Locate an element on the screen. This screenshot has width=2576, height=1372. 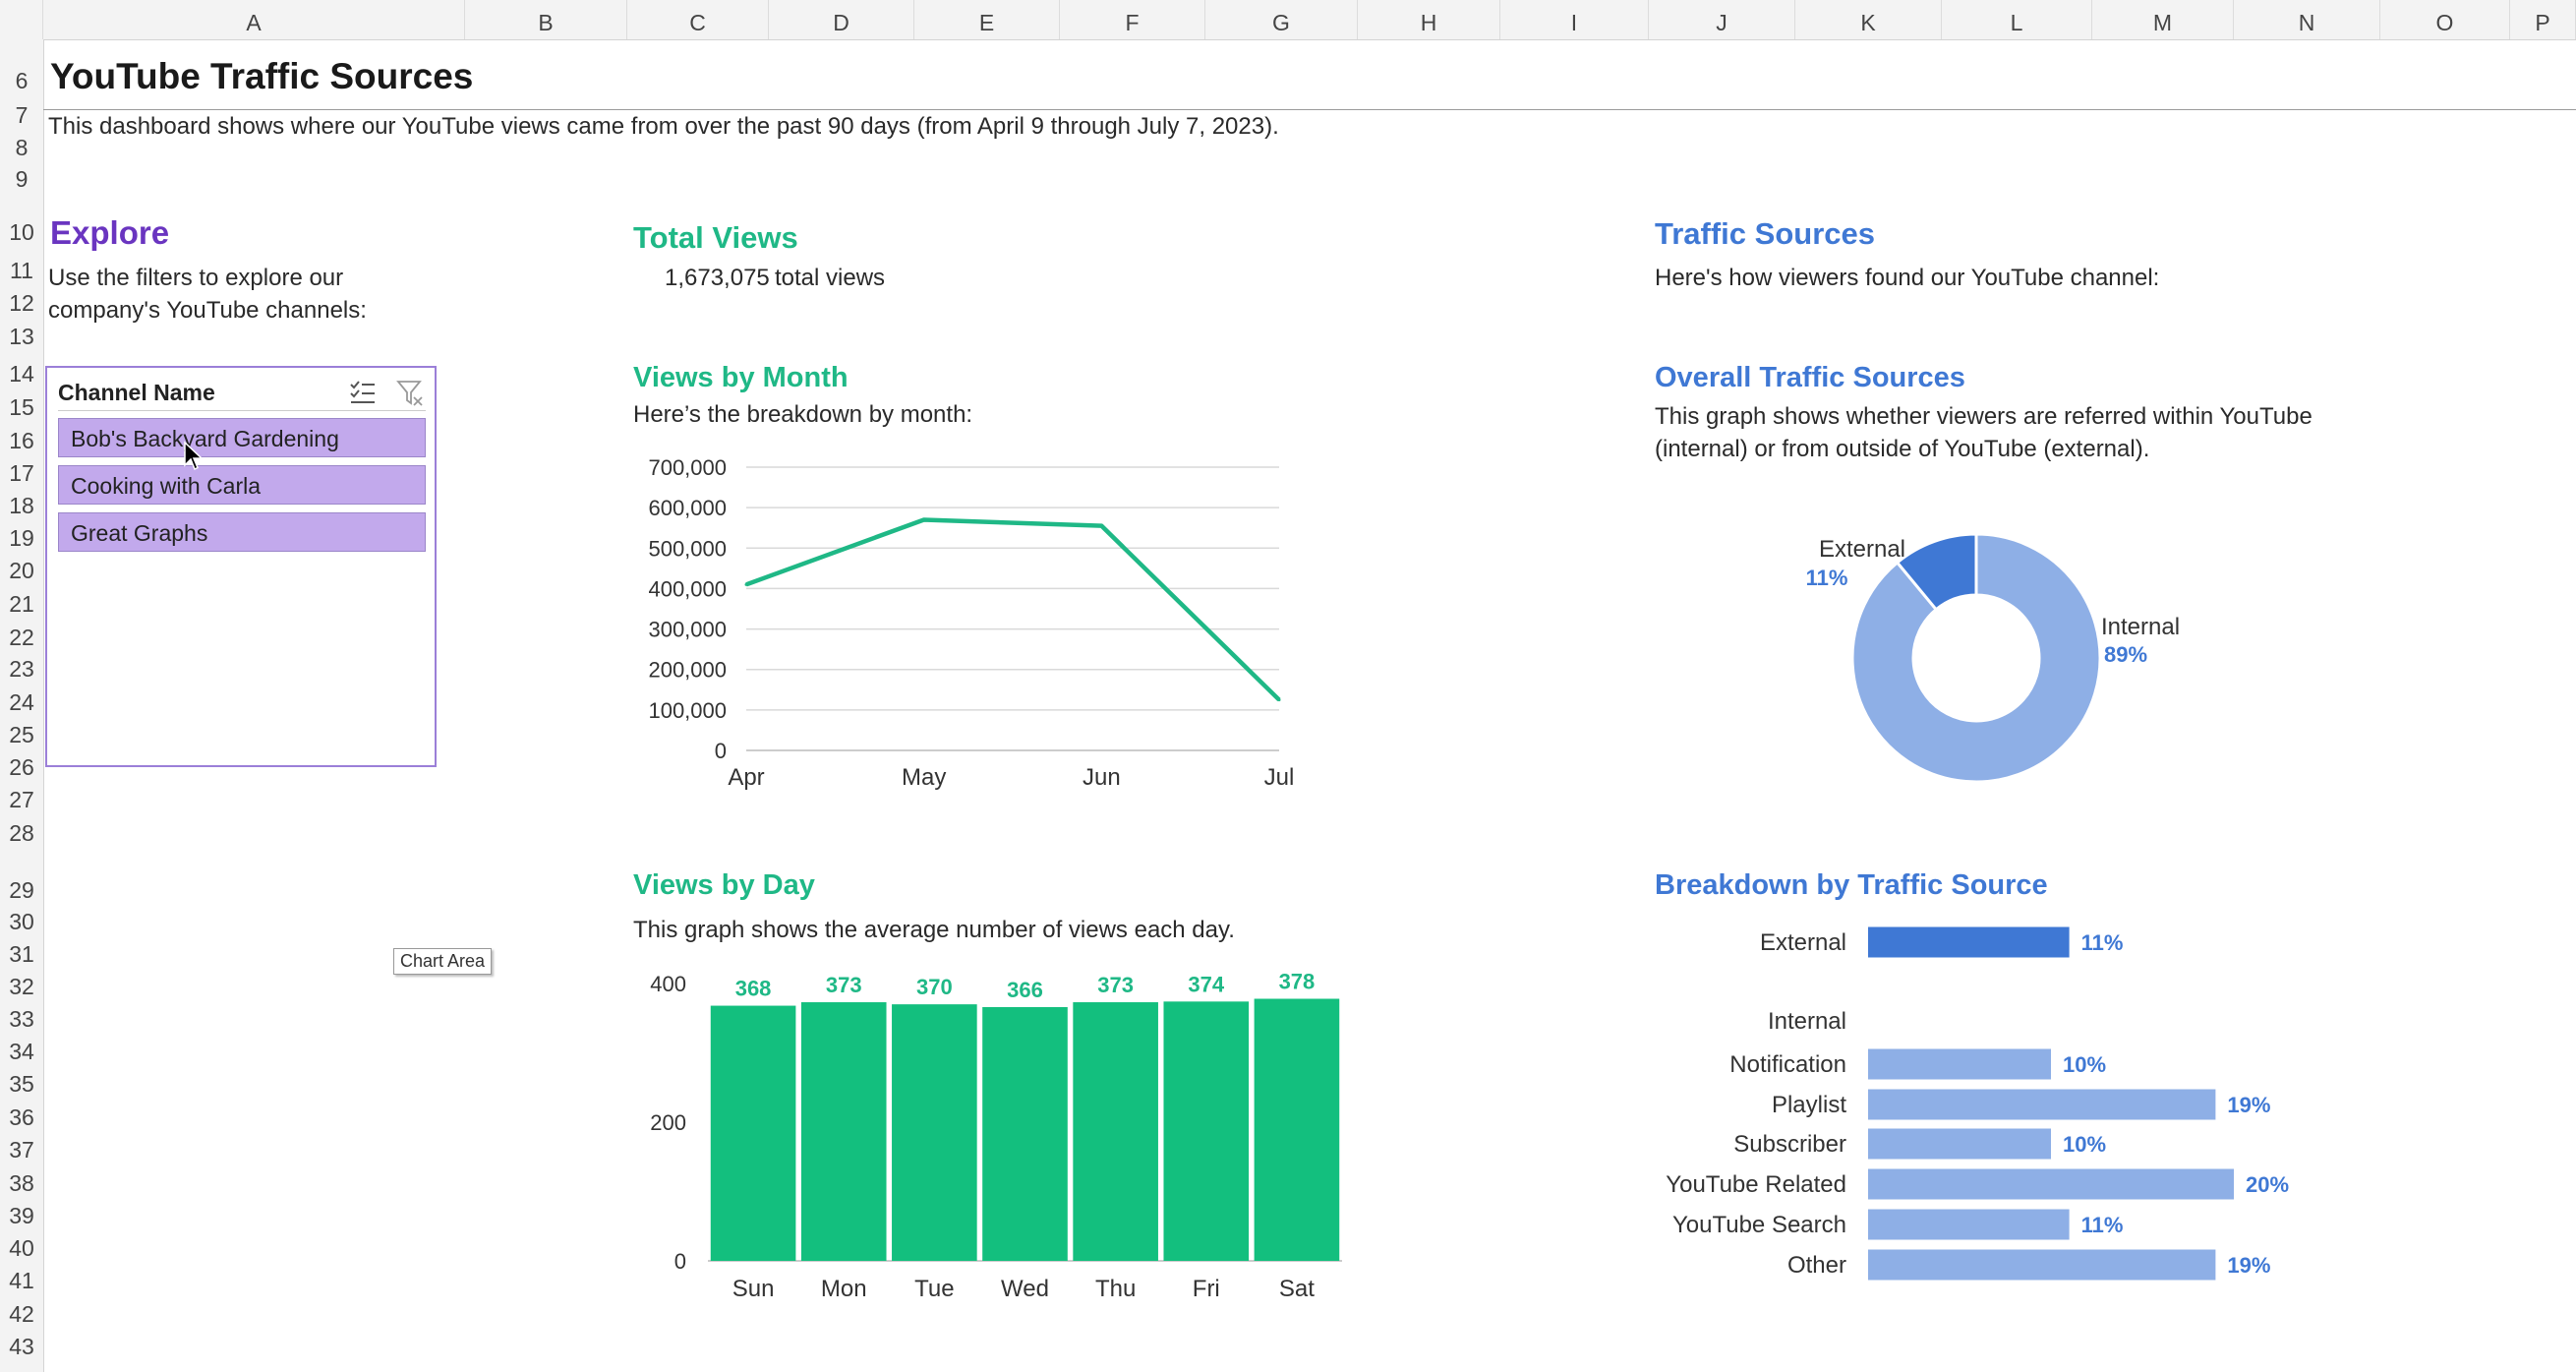
column-header-l: L is located at coordinates (2017, 19).